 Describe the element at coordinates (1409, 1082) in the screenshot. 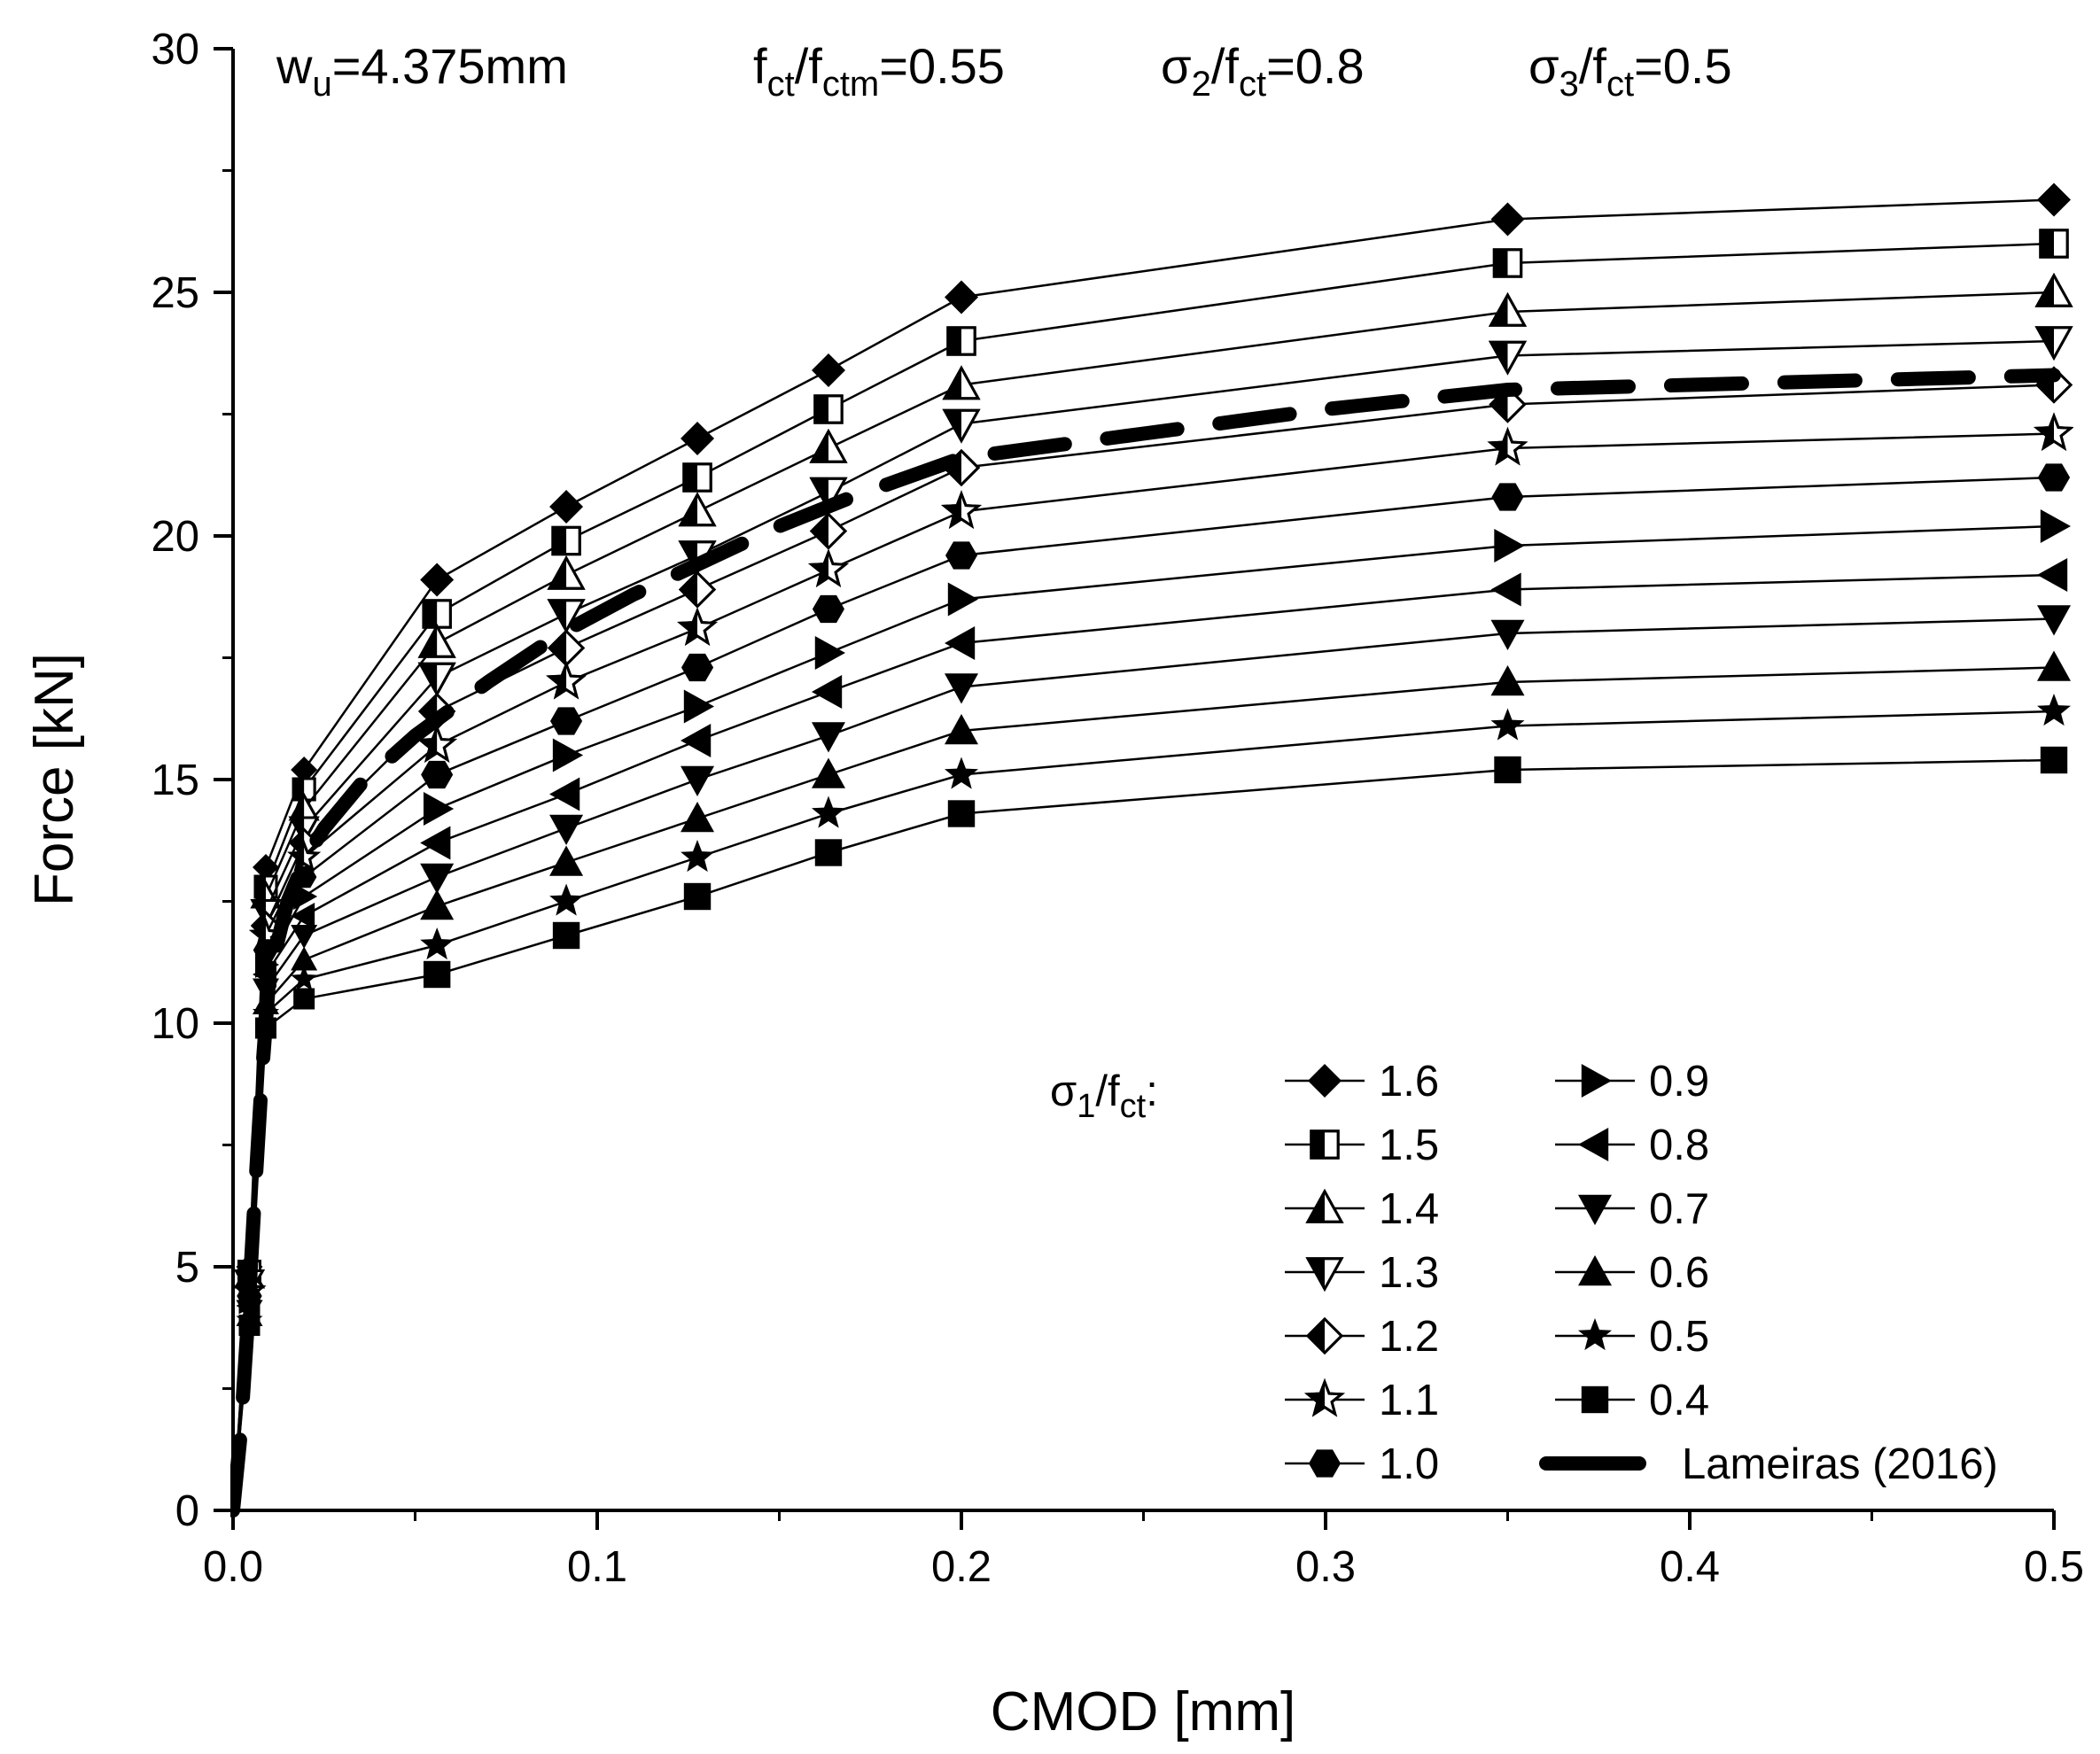

I see `legend-label: 1.6` at that location.